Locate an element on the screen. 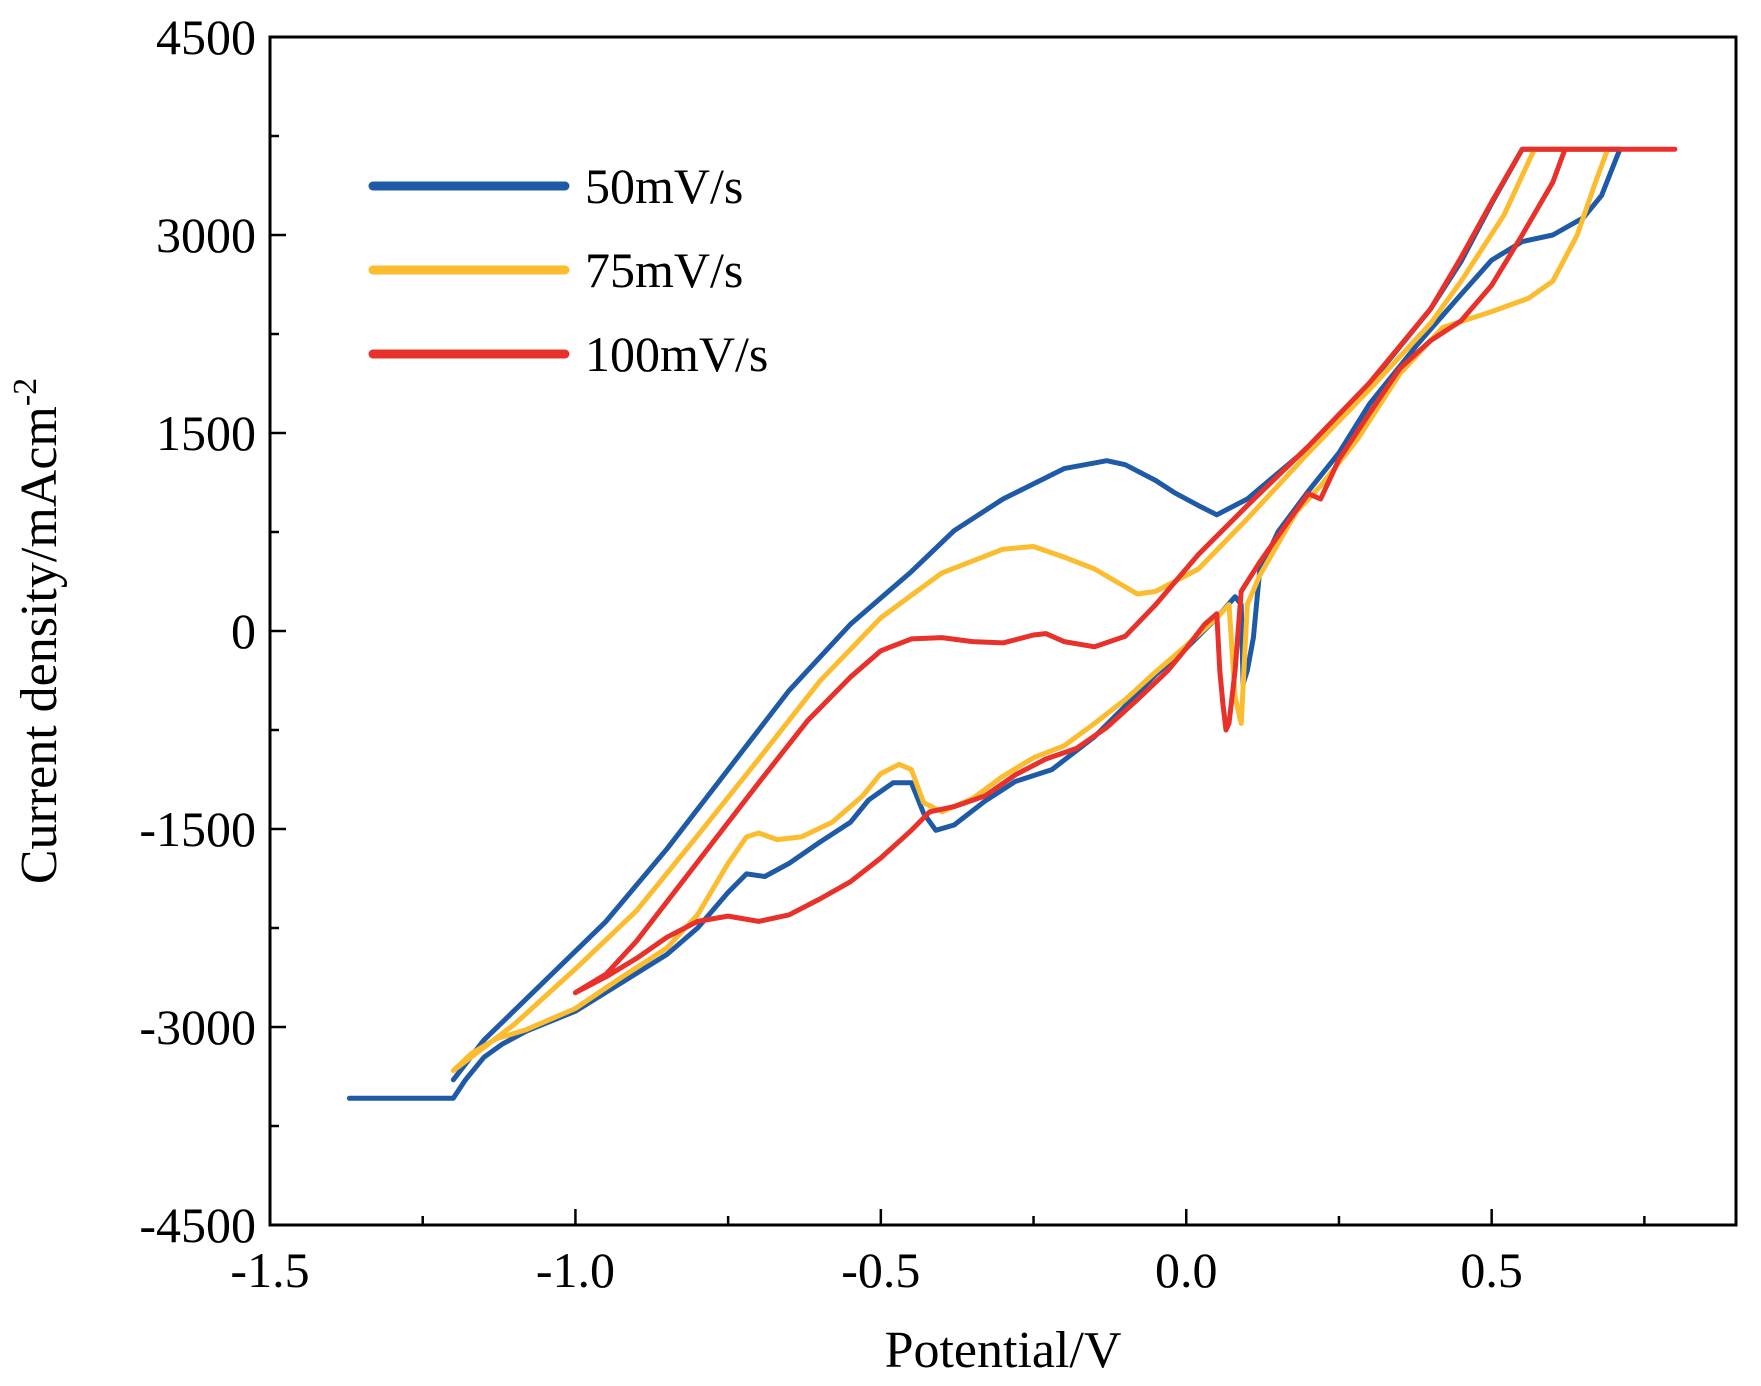  y-tick-label: 1500 is located at coordinates (206, 433).